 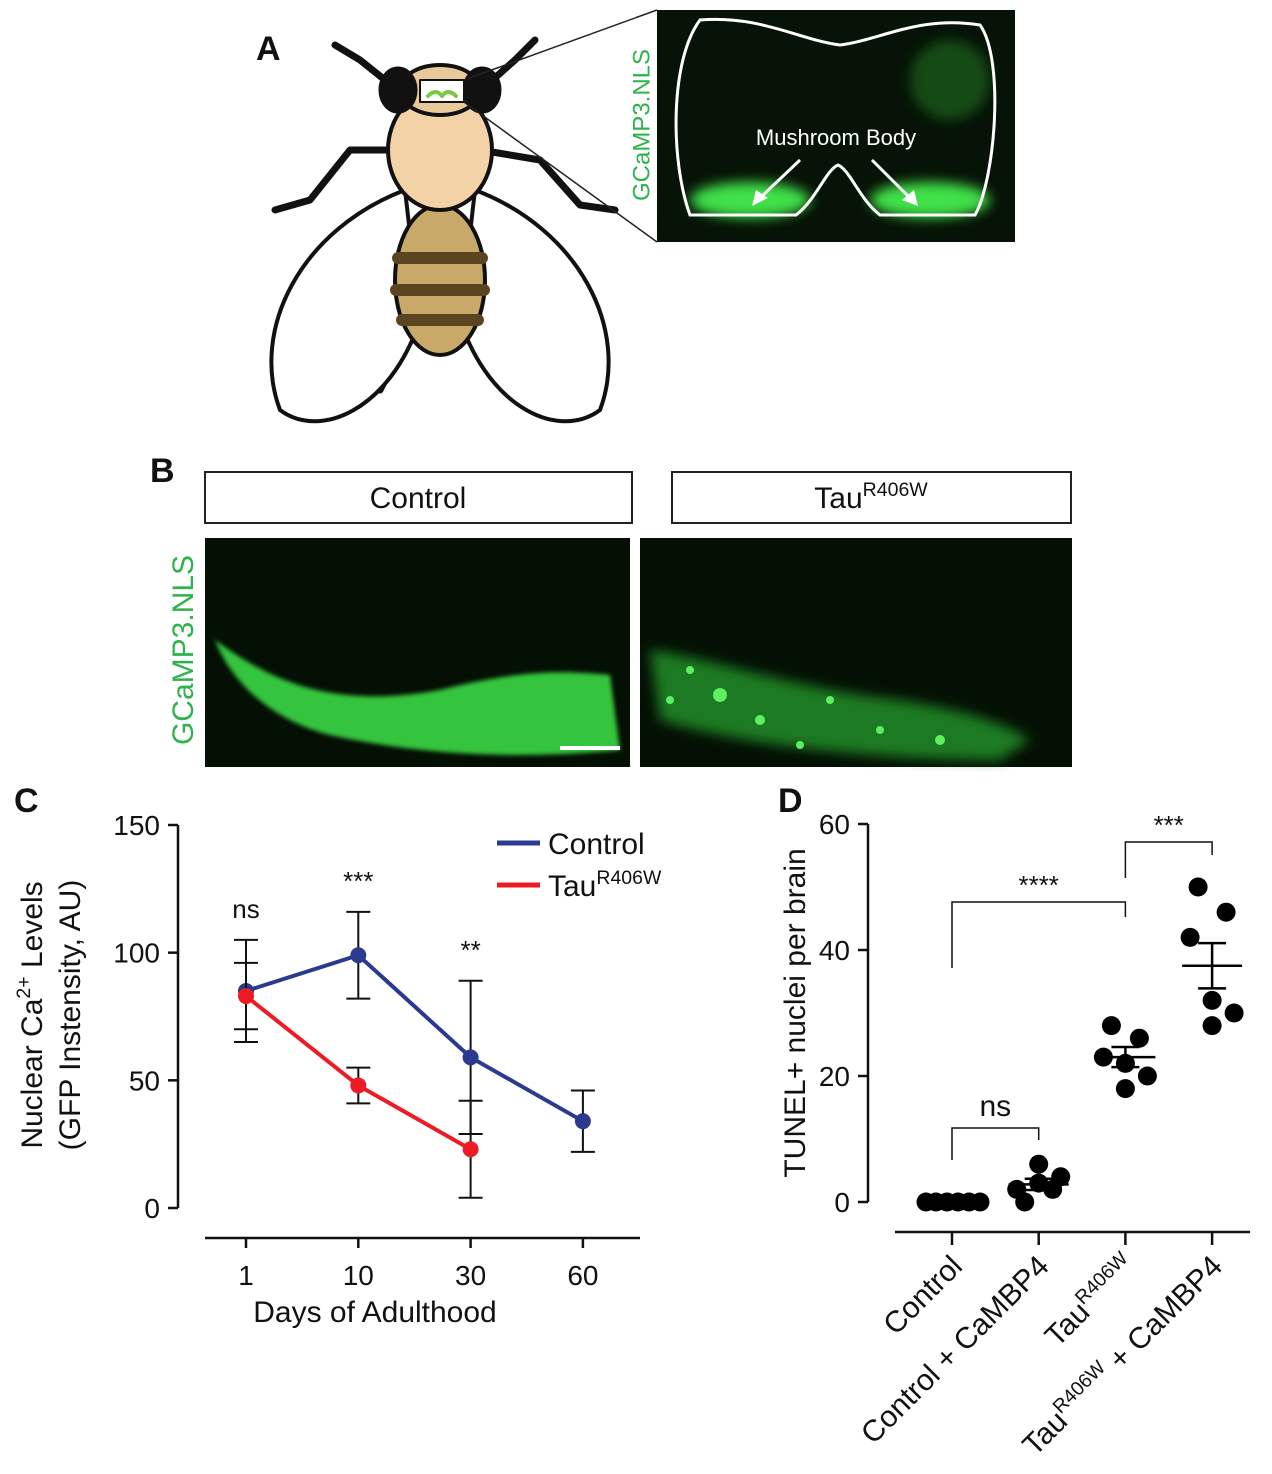 I want to click on image-annotation: Mushroom Body, so click(x=836, y=137).